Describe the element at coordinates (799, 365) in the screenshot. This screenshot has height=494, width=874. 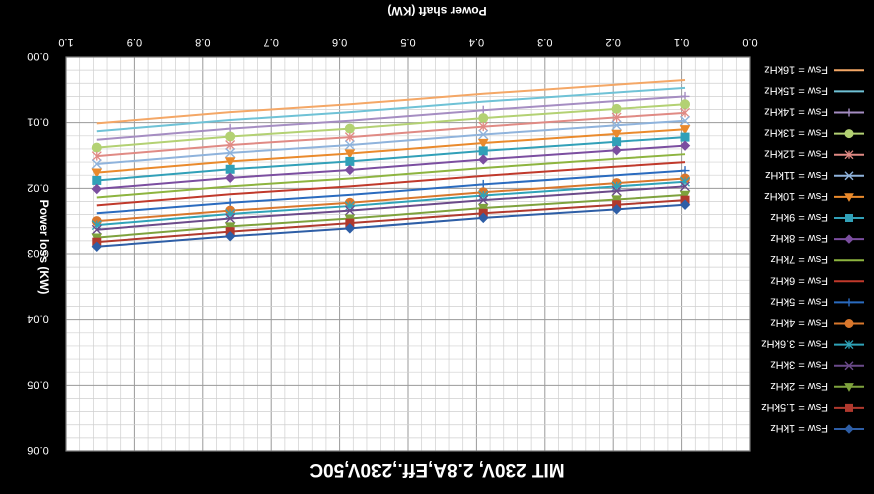
I see `legend-label: Fsw = 3kHz` at that location.